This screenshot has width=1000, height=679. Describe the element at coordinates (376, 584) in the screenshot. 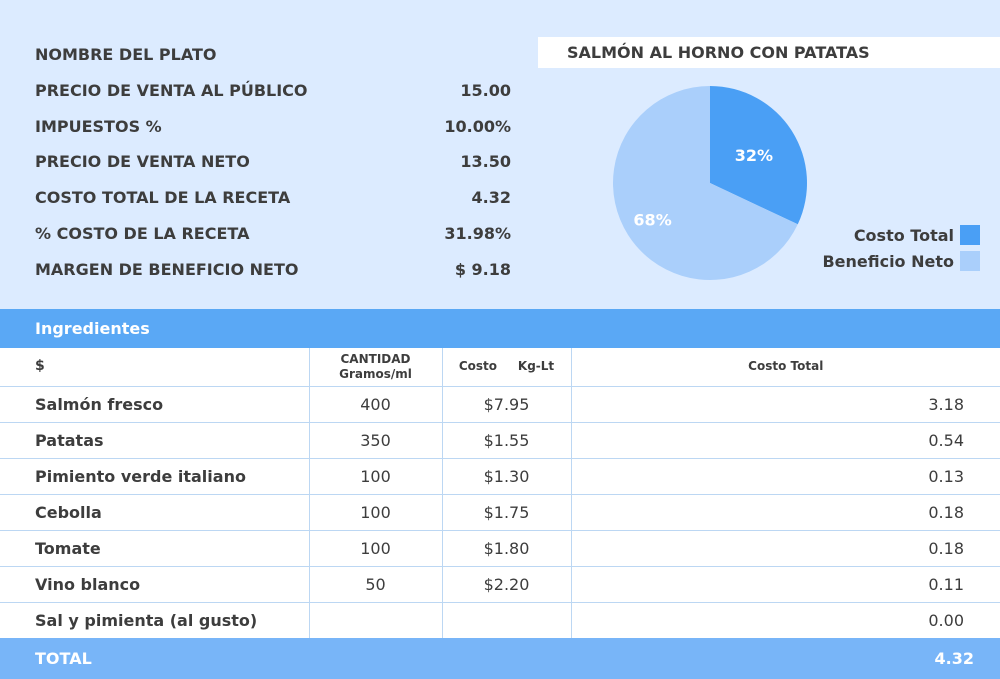

I see `ingredient-qty: 50` at that location.